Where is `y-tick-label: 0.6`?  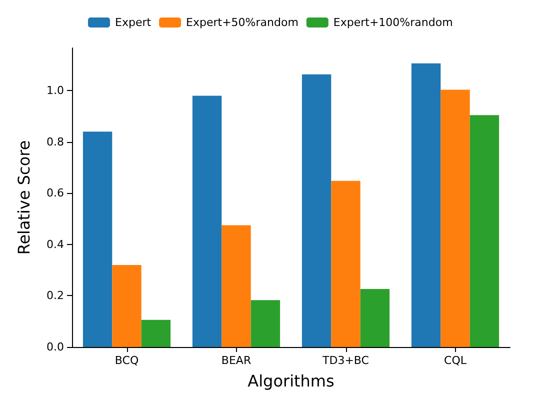 y-tick-label: 0.6 is located at coordinates (55, 193).